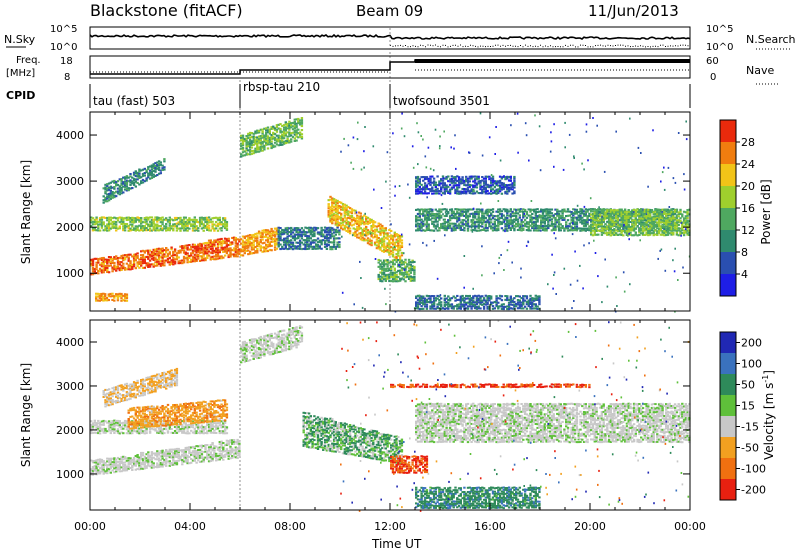  Describe the element at coordinates (389, 11) in the screenshot. I see `beam-title: Beam 09` at that location.